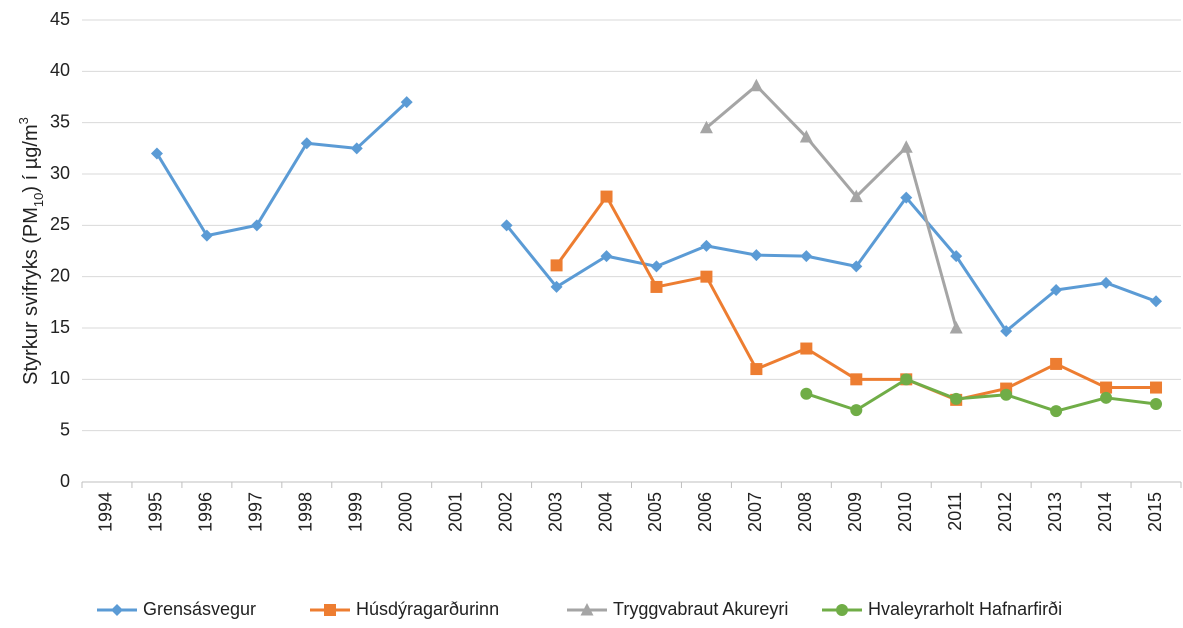  I want to click on x-tick-label: 1996, so click(206, 512).